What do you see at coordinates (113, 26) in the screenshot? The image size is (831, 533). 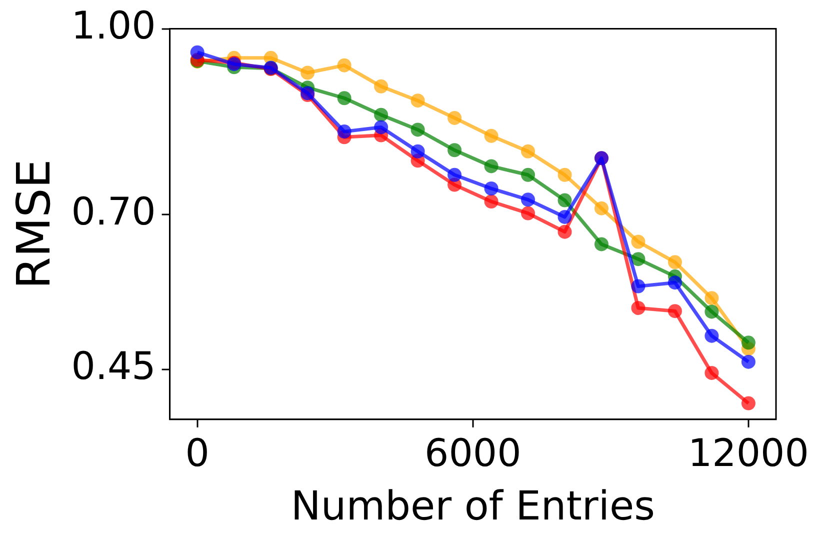 I see `y-tick-label: 1.00` at bounding box center [113, 26].